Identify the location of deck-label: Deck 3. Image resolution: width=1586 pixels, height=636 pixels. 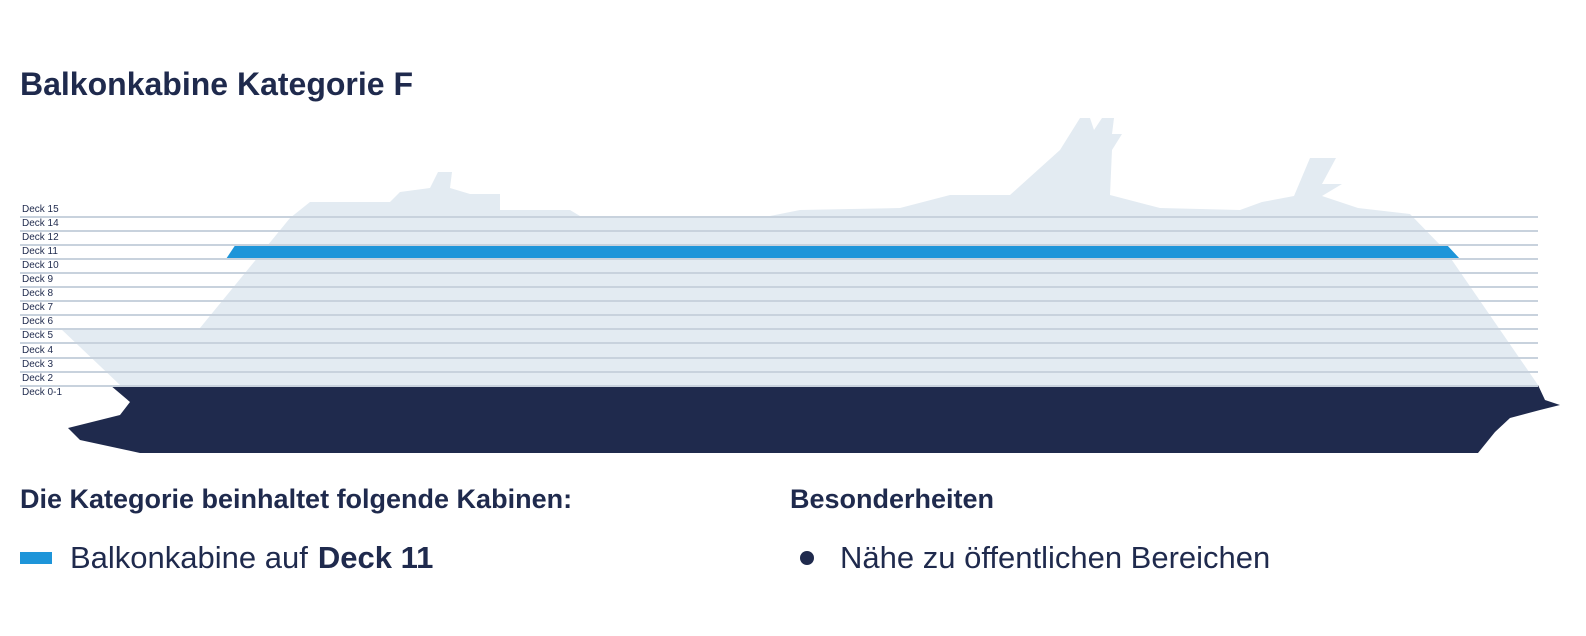
(38, 364).